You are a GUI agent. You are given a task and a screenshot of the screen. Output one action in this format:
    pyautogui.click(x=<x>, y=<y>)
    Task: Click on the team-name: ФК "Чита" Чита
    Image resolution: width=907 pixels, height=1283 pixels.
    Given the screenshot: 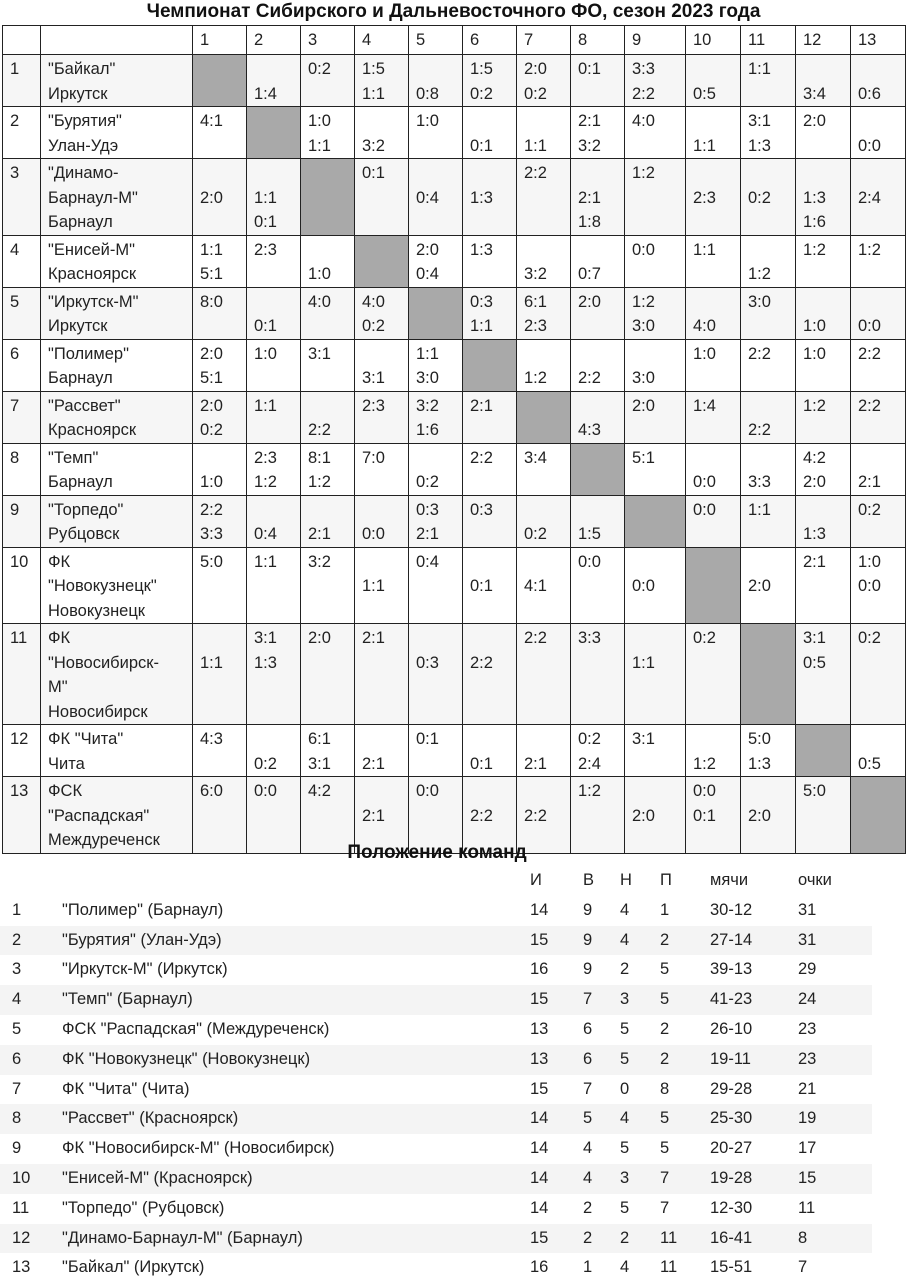 What is the action you would take?
    pyautogui.click(x=116, y=750)
    